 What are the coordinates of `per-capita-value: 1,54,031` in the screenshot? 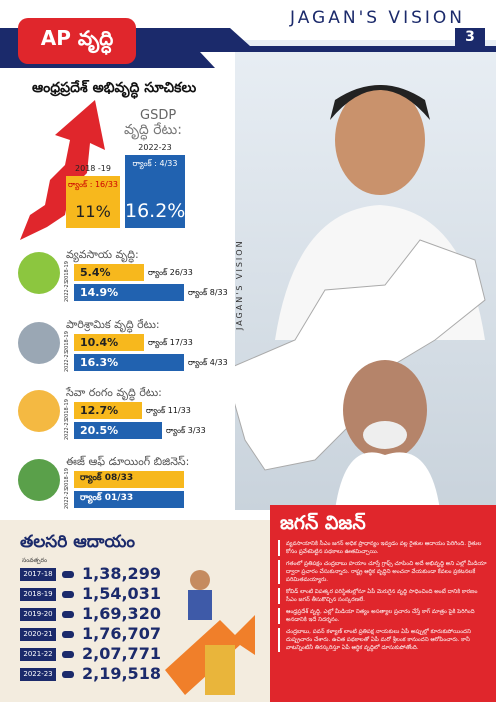 It's located at (121, 593).